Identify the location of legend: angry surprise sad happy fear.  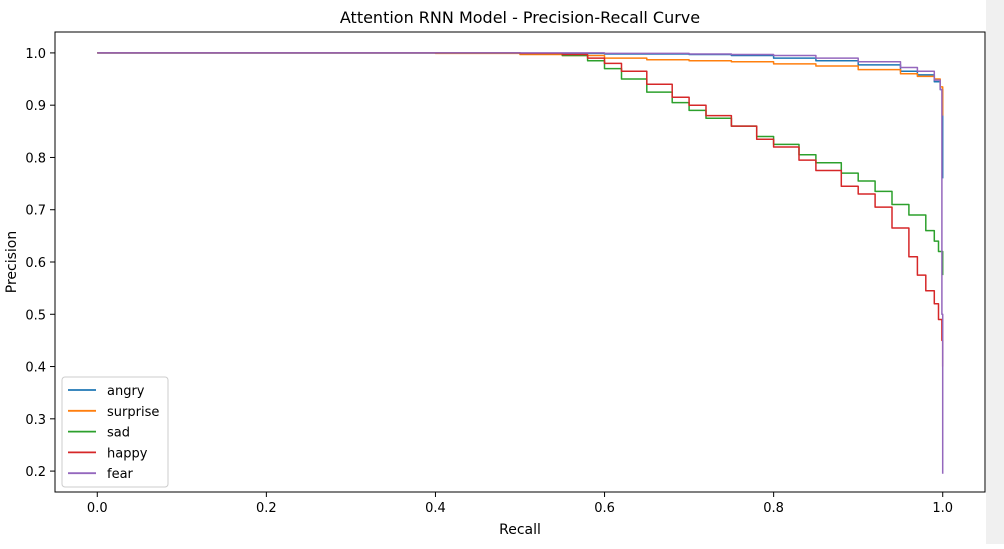
(115, 432).